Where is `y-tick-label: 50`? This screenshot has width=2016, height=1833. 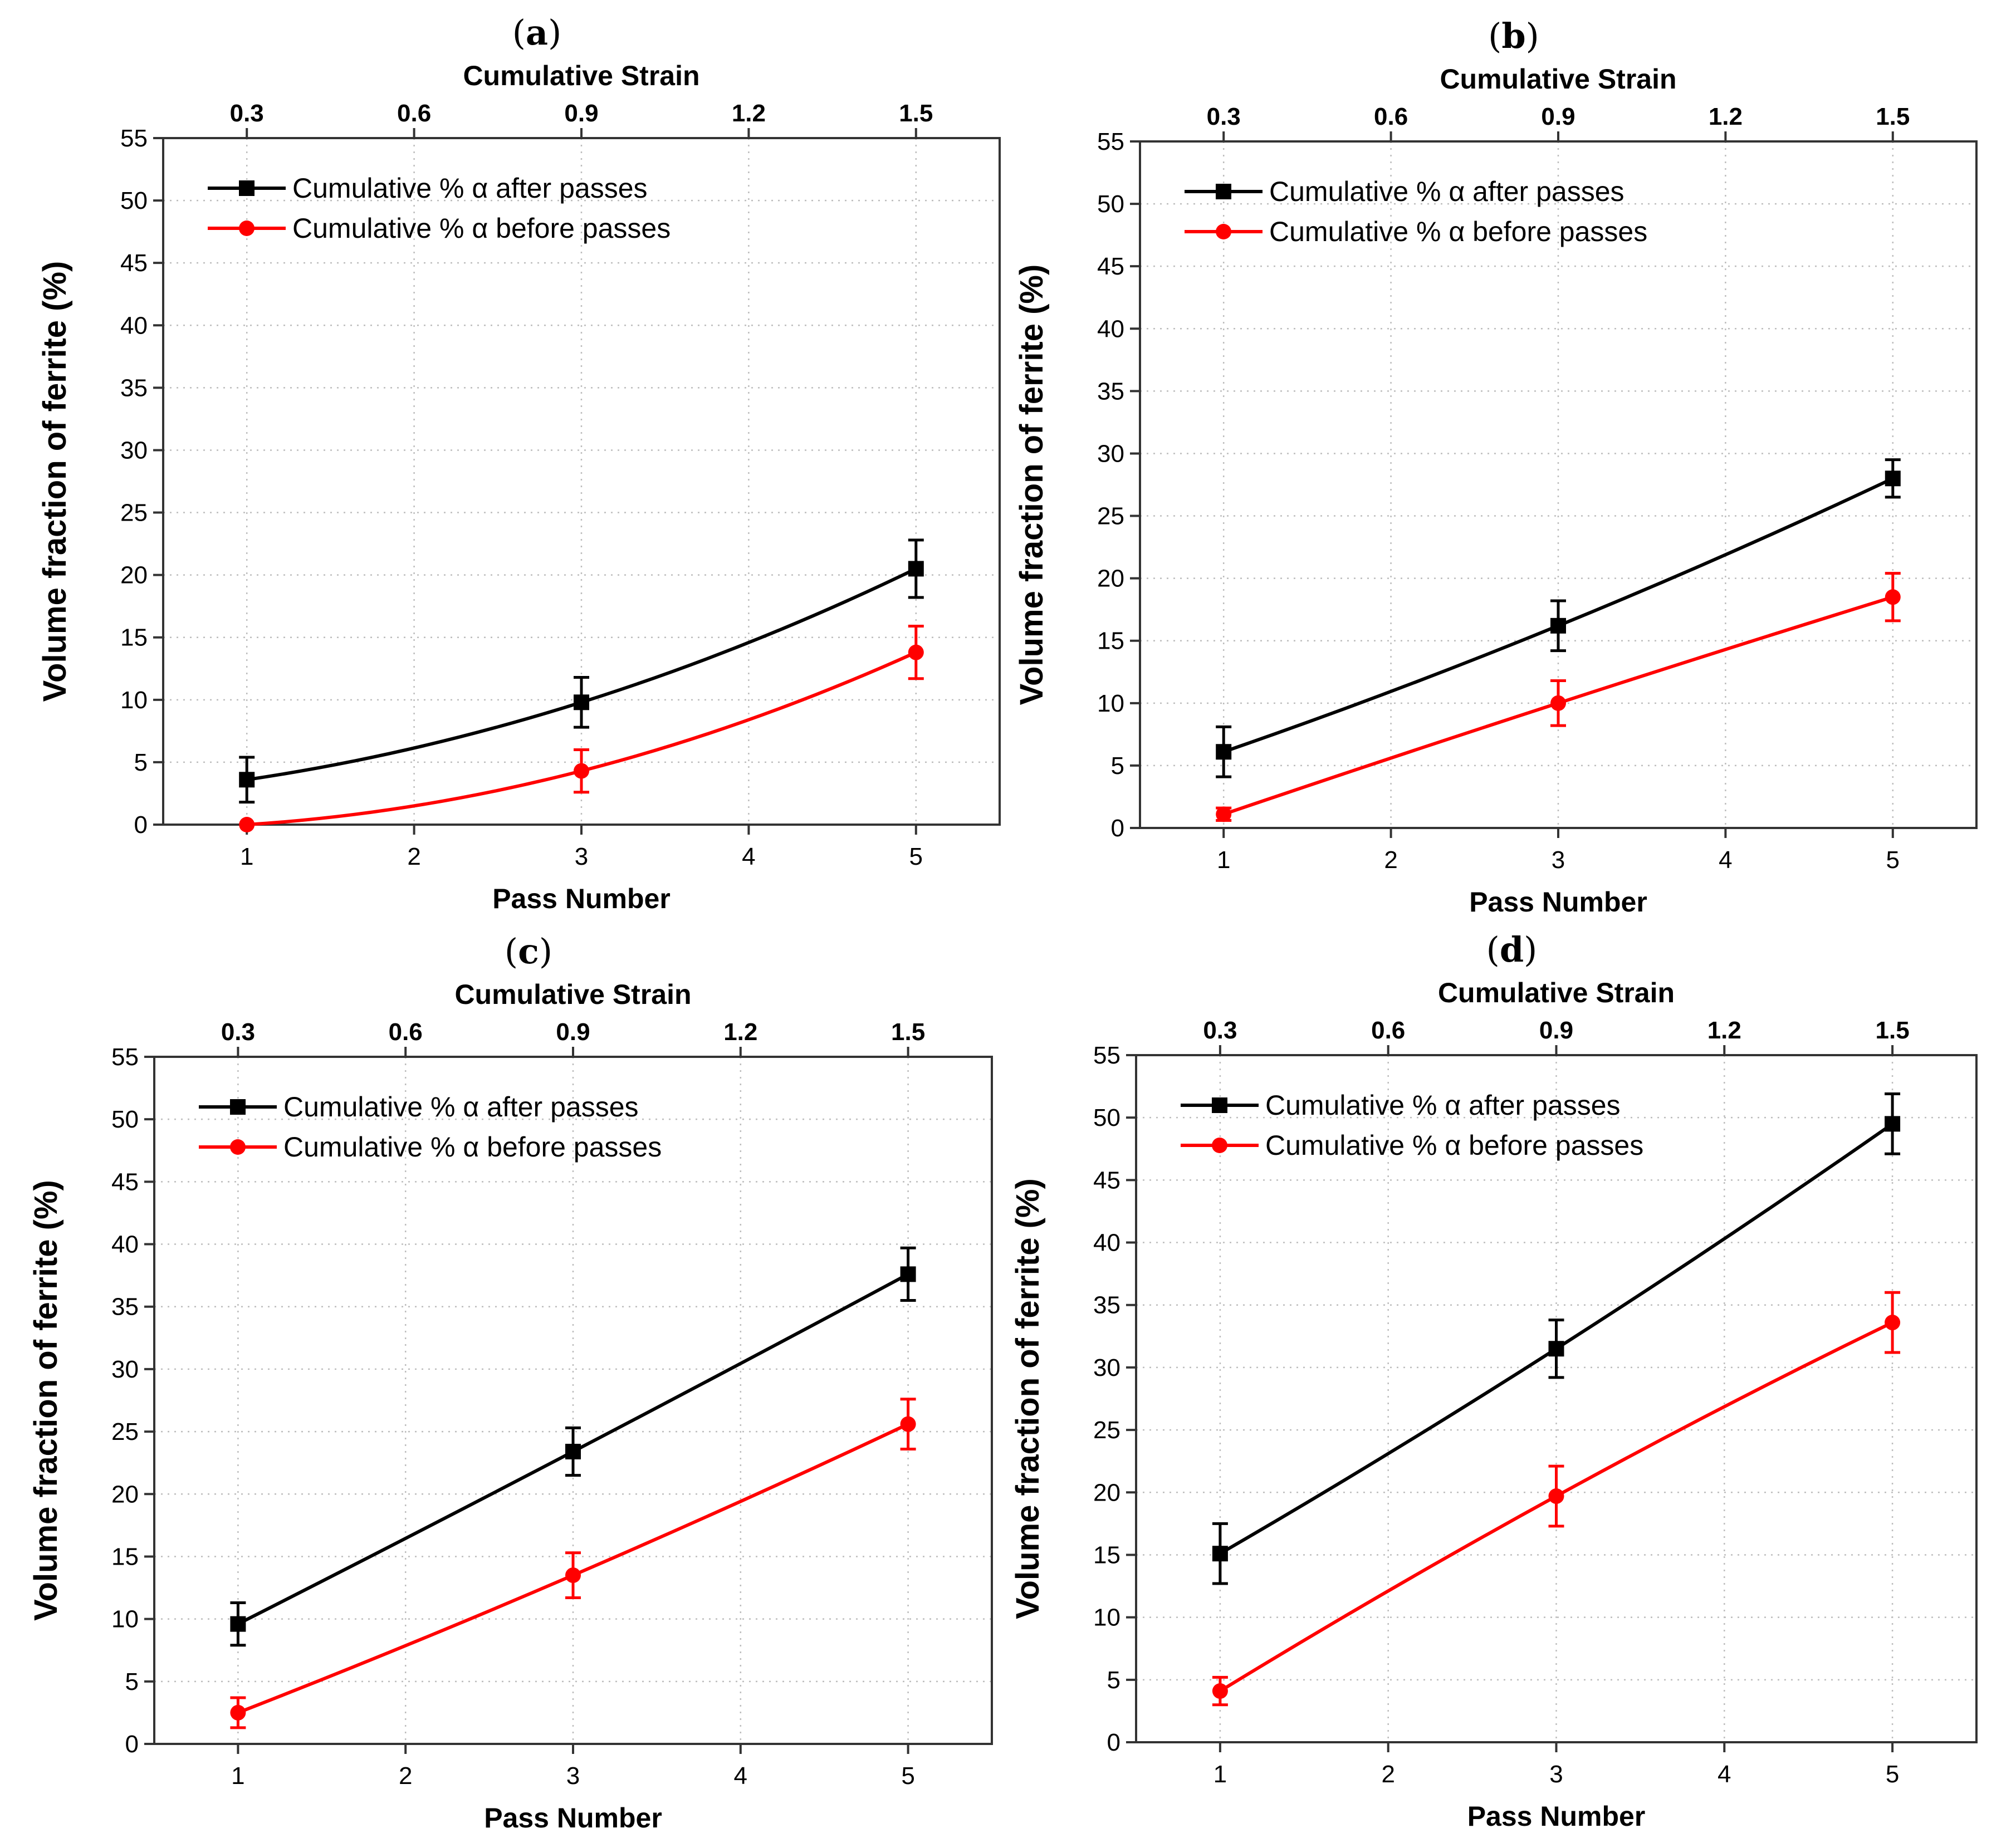
y-tick-label: 50 is located at coordinates (125, 1119).